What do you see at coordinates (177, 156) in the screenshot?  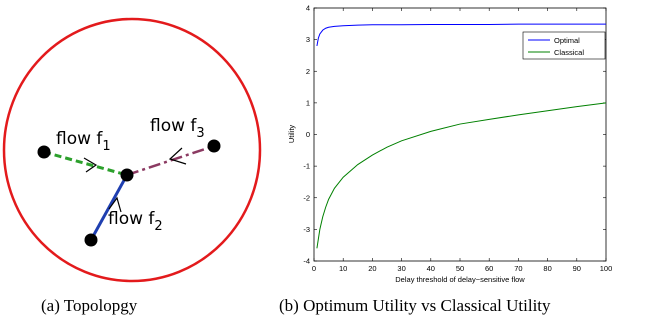 I see `flow-f3-arrow-icon` at bounding box center [177, 156].